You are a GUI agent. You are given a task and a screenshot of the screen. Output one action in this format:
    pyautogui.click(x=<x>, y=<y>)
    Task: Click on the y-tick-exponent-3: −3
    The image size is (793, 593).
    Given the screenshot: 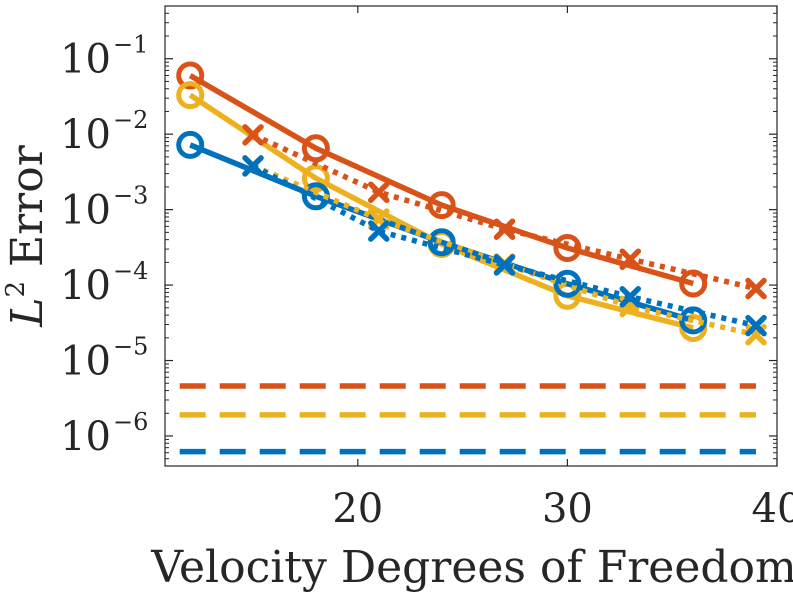 What is the action you would take?
    pyautogui.click(x=130, y=196)
    